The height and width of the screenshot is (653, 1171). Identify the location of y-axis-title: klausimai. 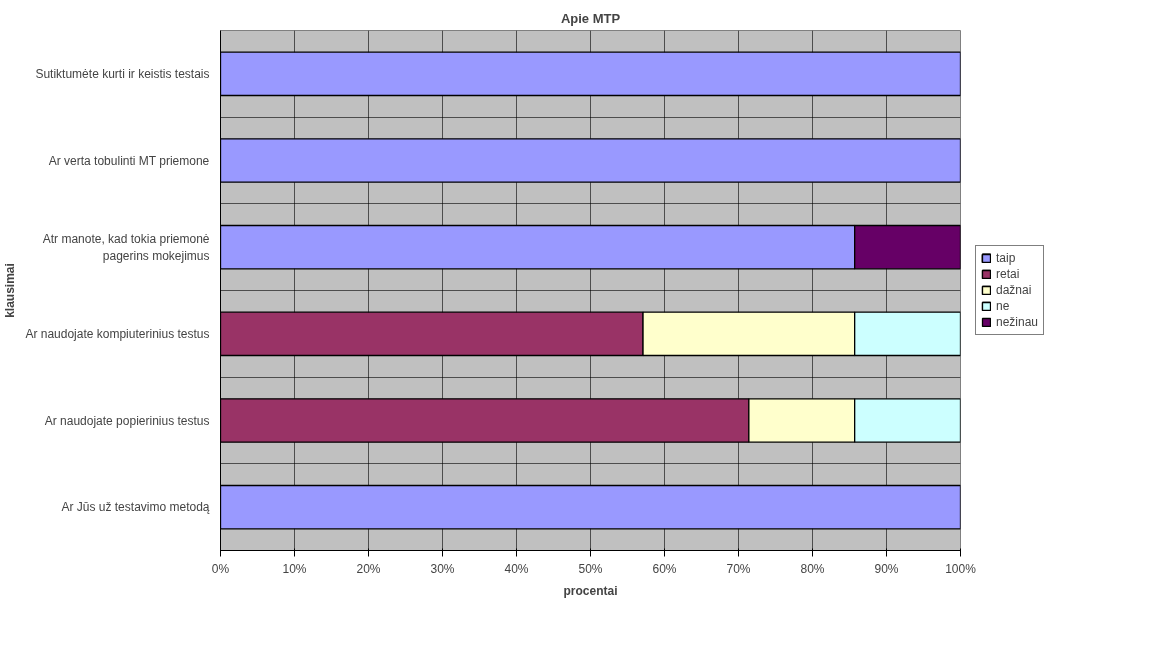
(10, 290).